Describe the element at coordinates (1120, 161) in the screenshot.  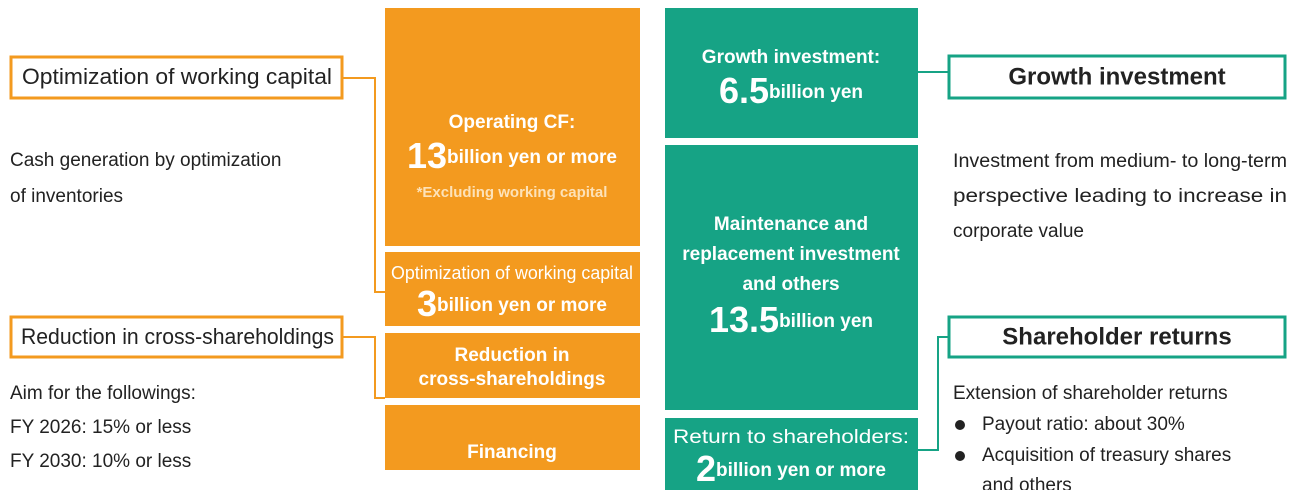
I see `text-line: Investment from medium- to long-term` at that location.